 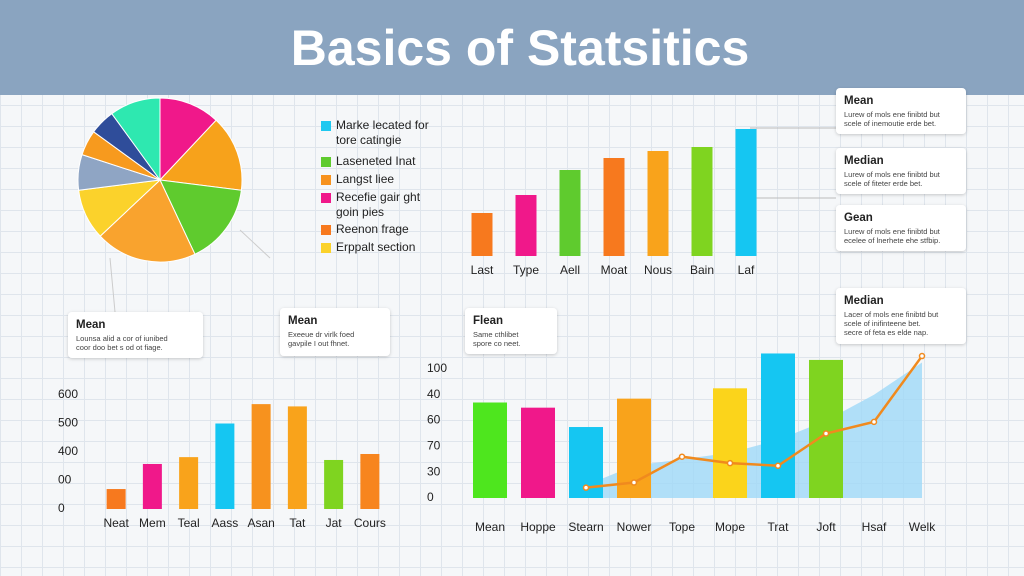 What do you see at coordinates (634, 527) in the screenshot?
I see `x-tick-label: Nower` at bounding box center [634, 527].